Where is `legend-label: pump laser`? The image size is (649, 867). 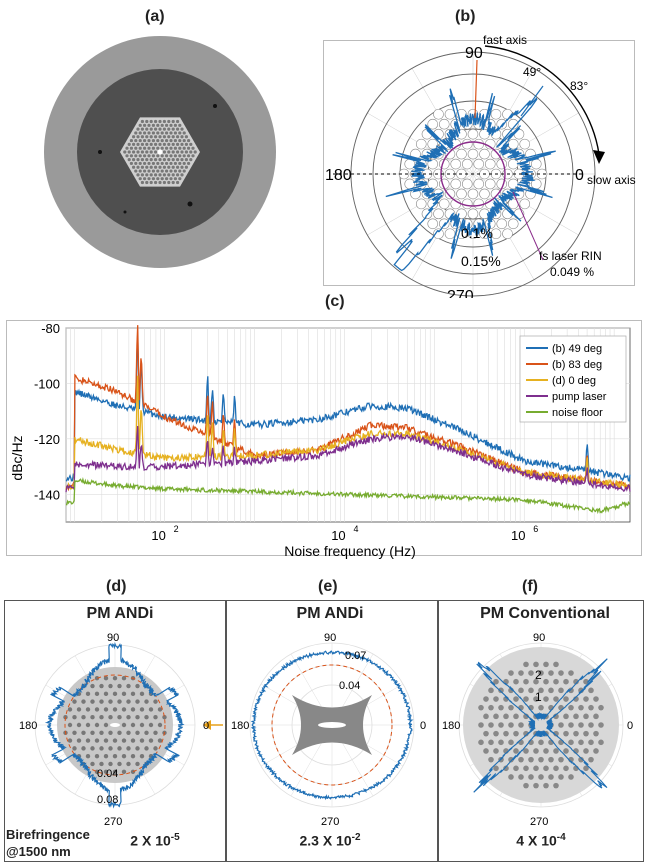
legend-label: pump laser is located at coordinates (579, 397).